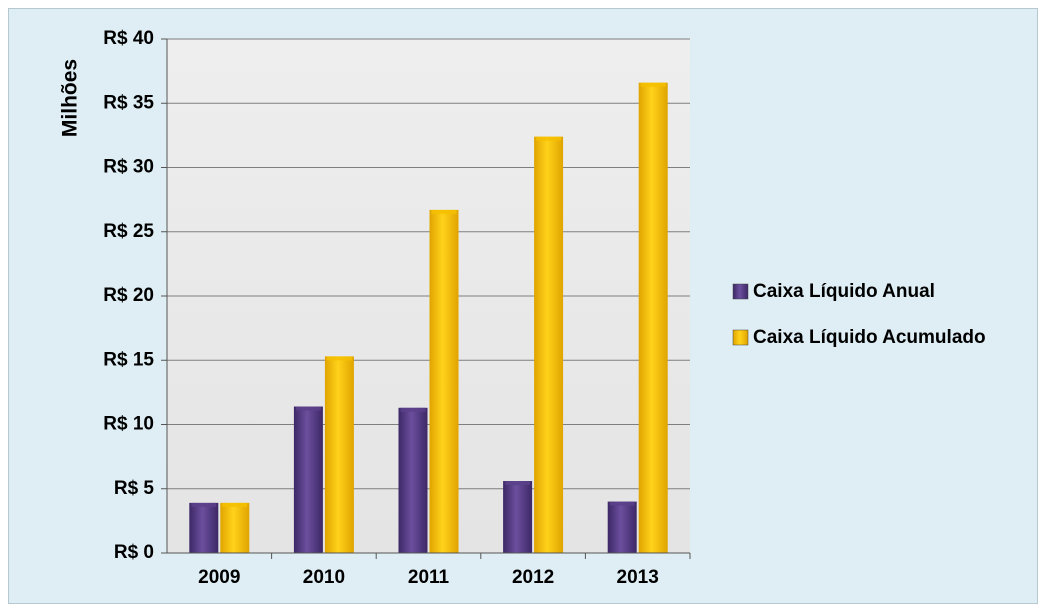 Image resolution: width=1046 pixels, height=612 pixels. What do you see at coordinates (339, 454) in the screenshot?
I see `bar-2010-acumulado` at bounding box center [339, 454].